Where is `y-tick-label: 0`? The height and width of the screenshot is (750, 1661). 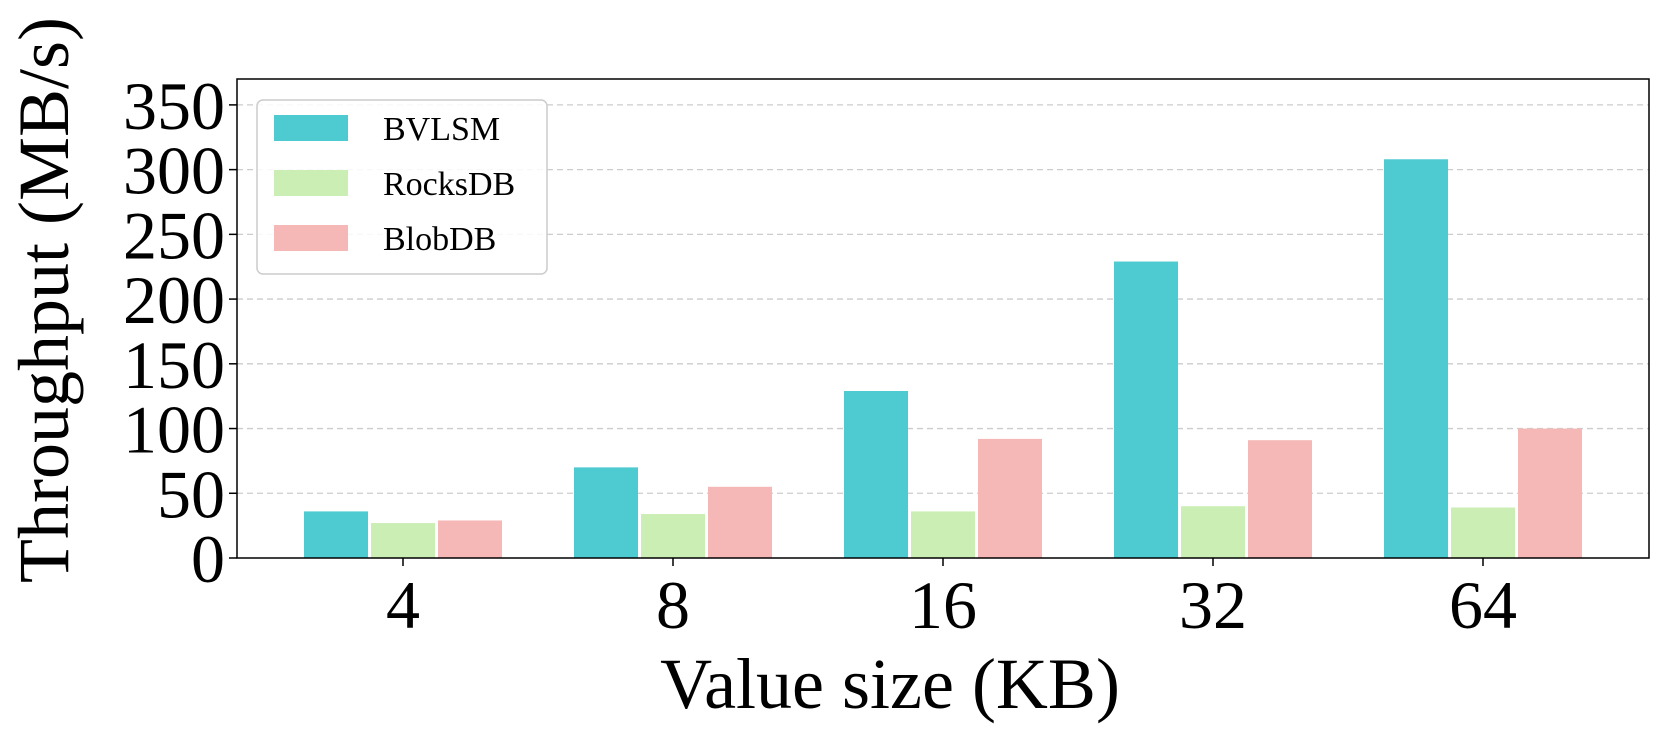
y-tick-label: 0 is located at coordinates (208, 559).